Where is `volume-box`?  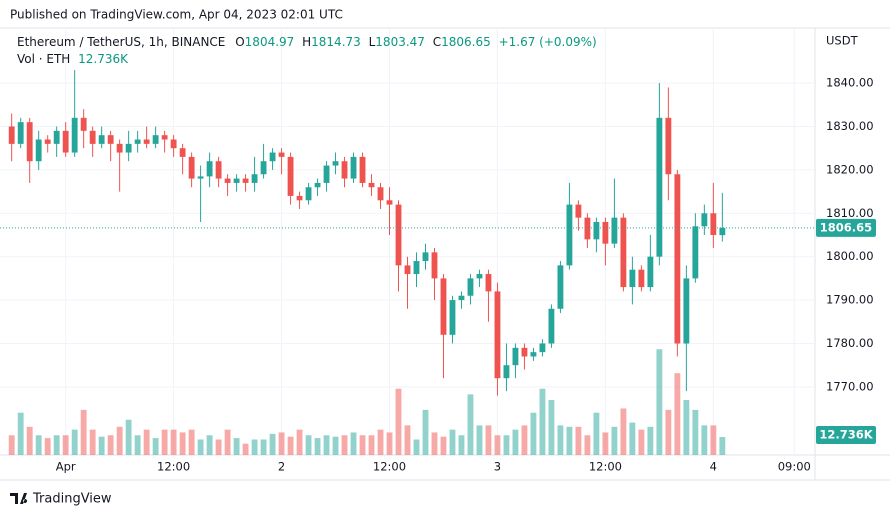
volume-box is located at coordinates (846, 435).